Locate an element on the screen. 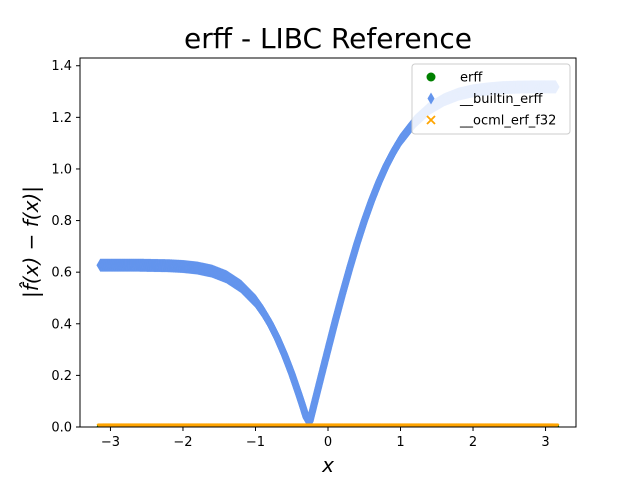  x-tick-label: −2 is located at coordinates (182, 442).